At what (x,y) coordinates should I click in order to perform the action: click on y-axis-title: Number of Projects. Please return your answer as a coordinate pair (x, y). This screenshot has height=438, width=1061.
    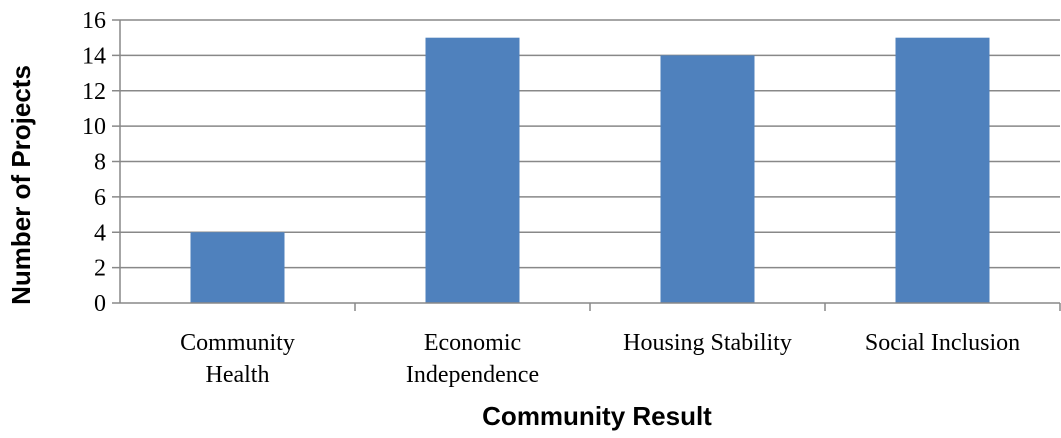
    Looking at the image, I should click on (21, 185).